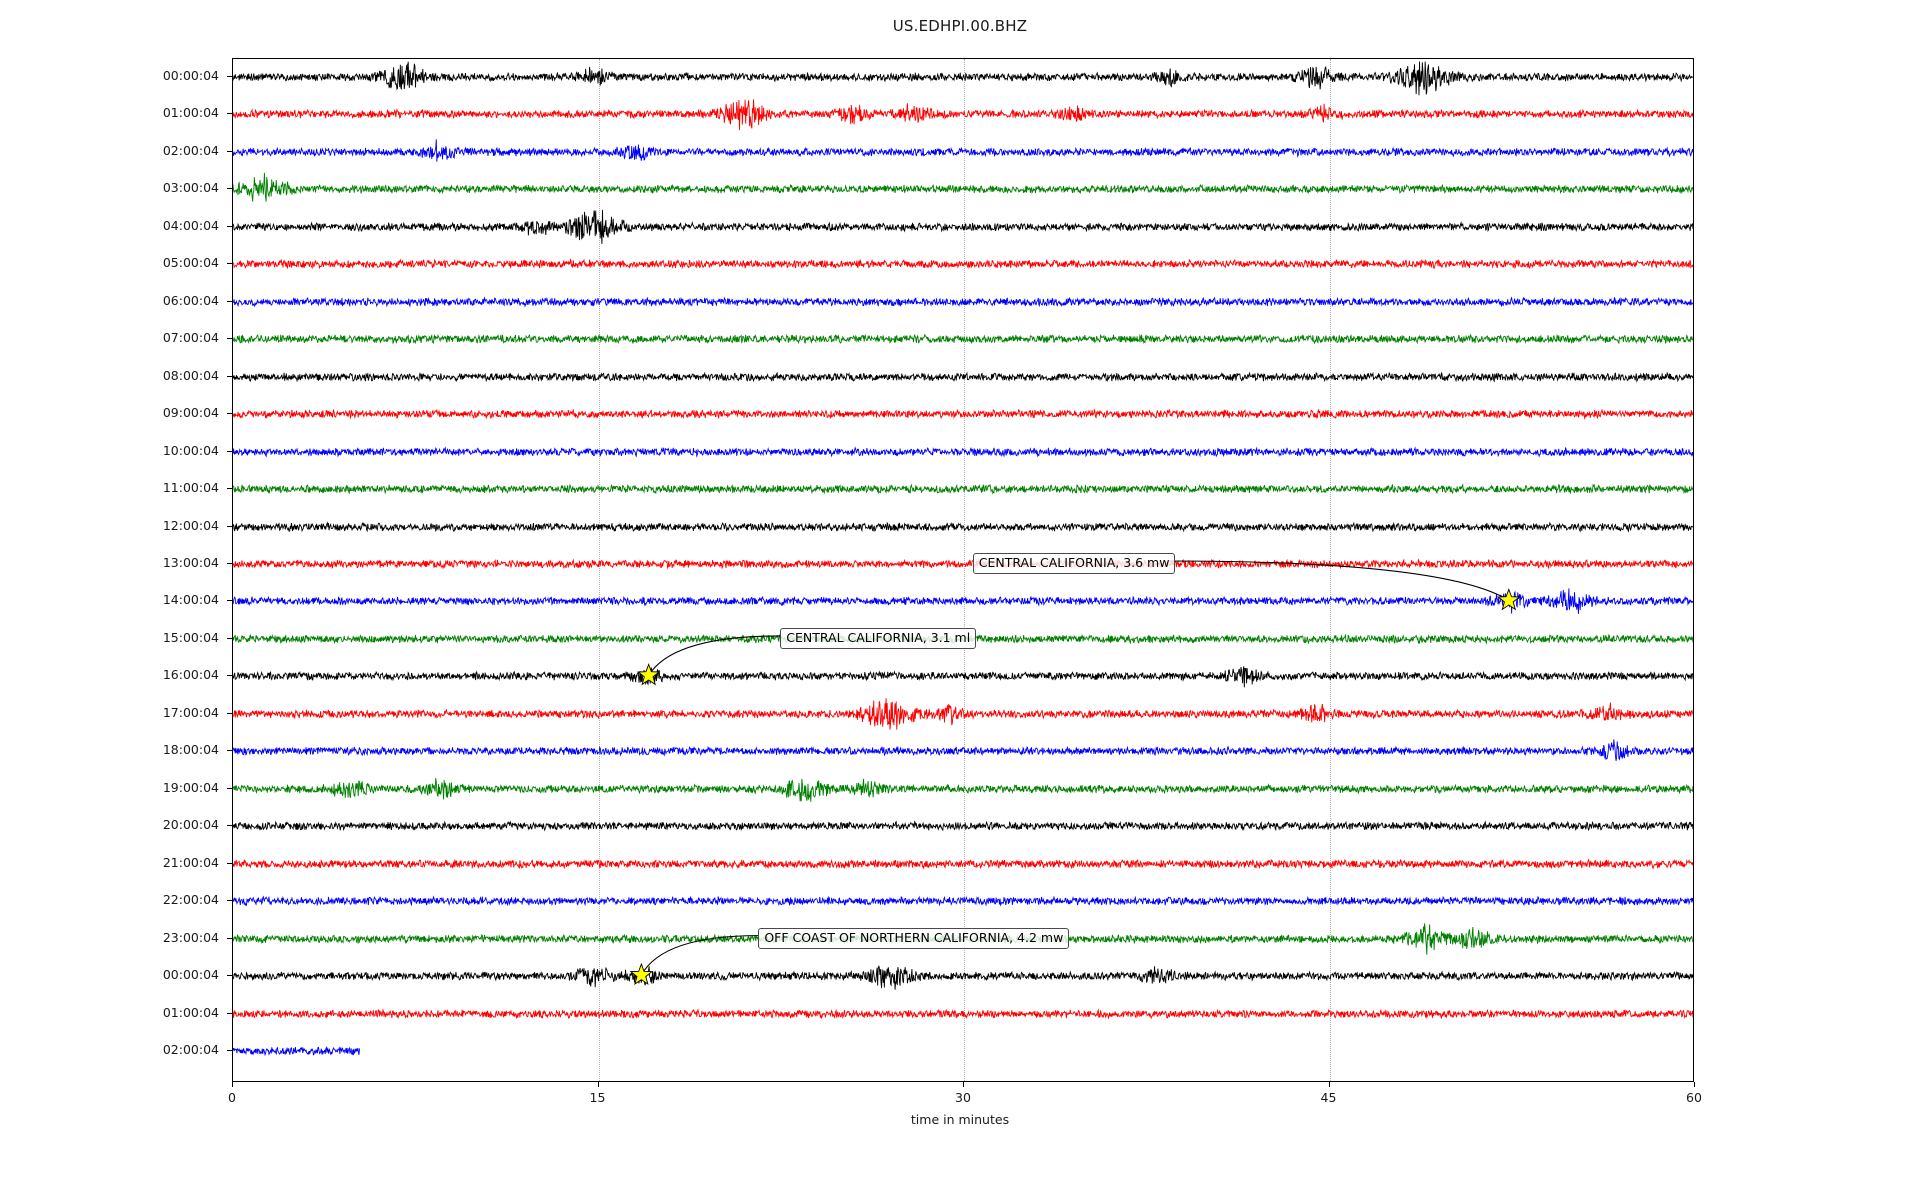 This screenshot has height=1200, width=1920. I want to click on y-tick-label: 10:00:04, so click(190, 450).